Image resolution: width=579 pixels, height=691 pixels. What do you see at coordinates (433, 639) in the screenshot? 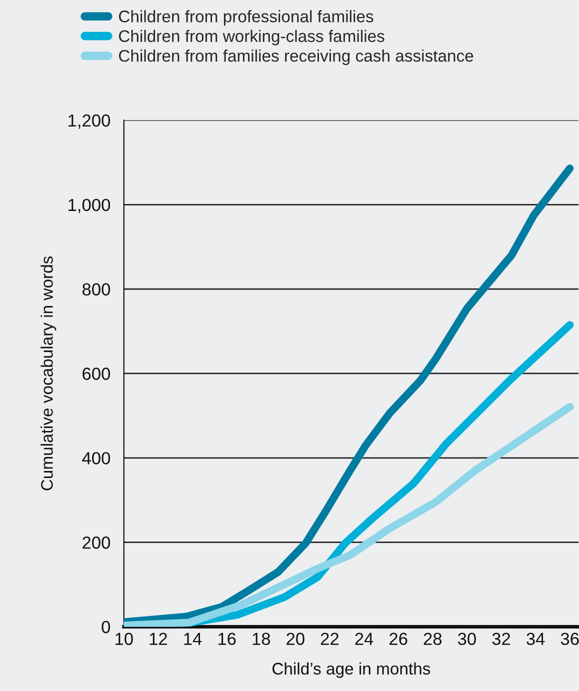
I see `x-tick-label: 28` at bounding box center [433, 639].